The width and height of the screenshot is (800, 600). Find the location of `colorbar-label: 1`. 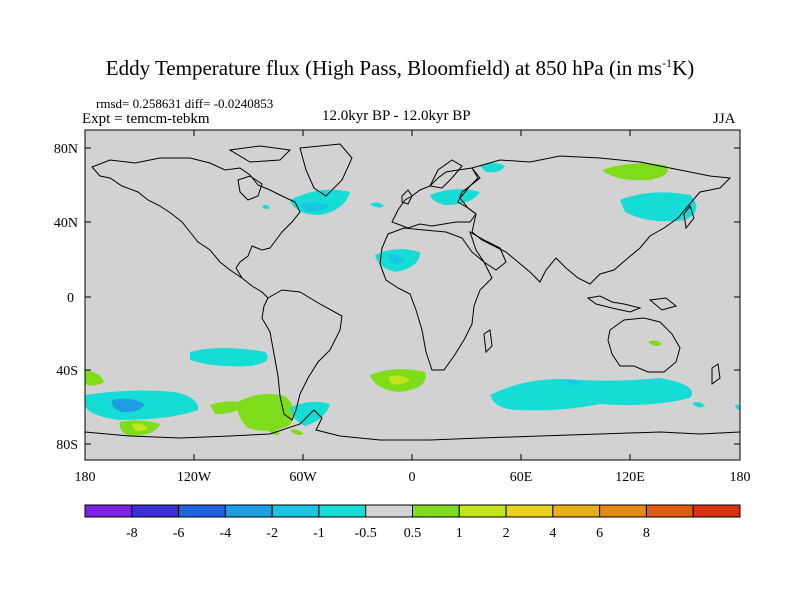

colorbar-label: 1 is located at coordinates (459, 533).